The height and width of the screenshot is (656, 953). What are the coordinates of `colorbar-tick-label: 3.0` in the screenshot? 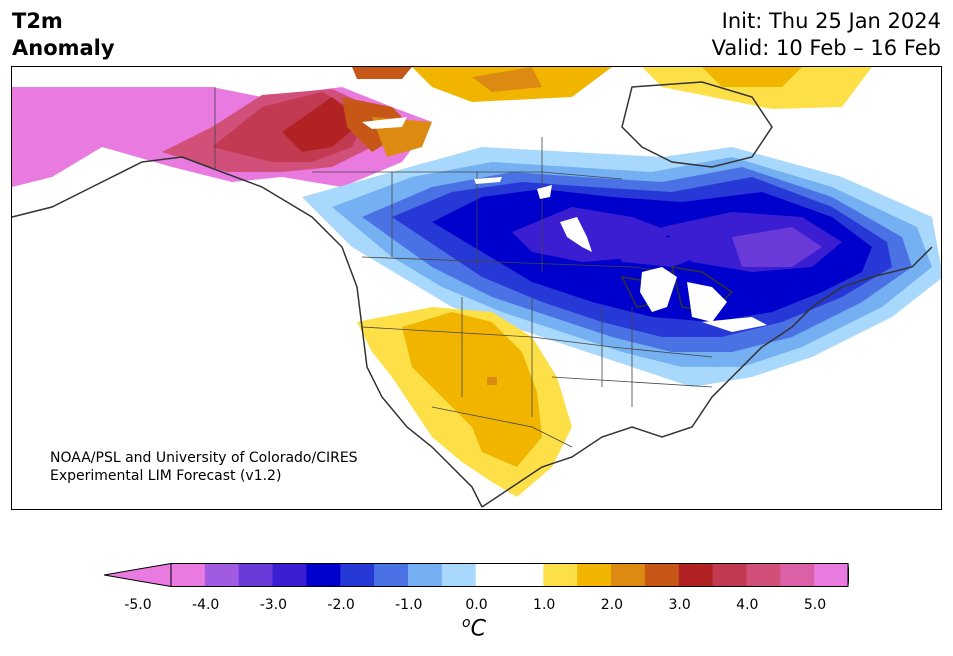 It's located at (679, 605).